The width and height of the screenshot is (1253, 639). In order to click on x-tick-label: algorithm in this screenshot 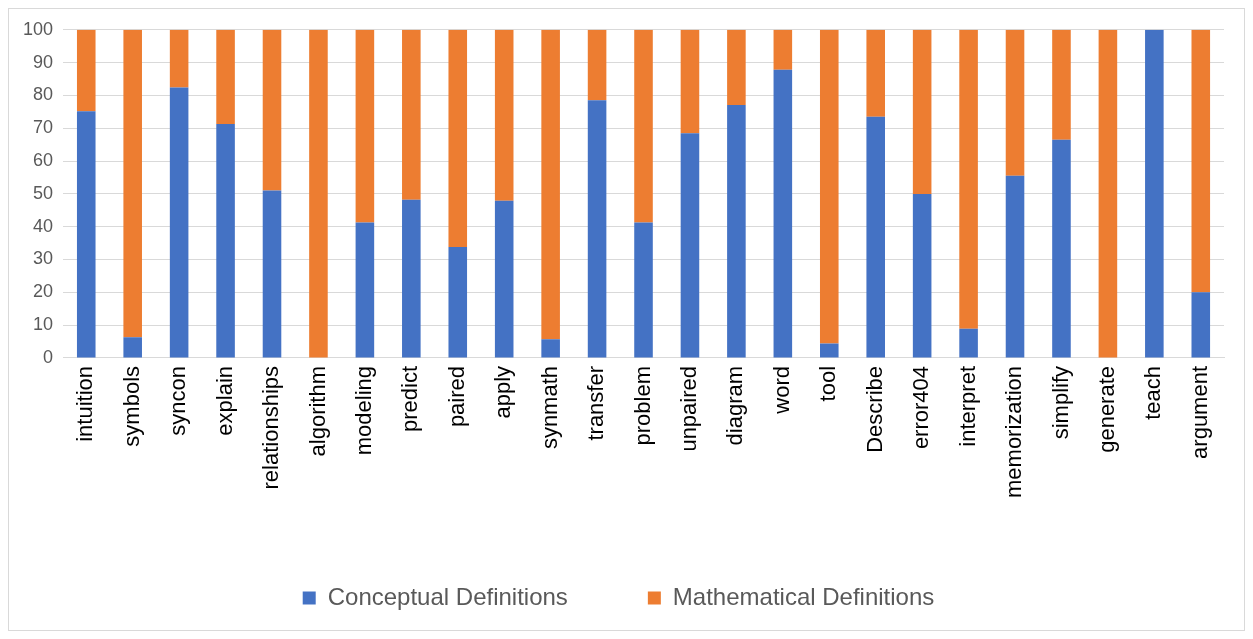, I will do `click(317, 411)`.